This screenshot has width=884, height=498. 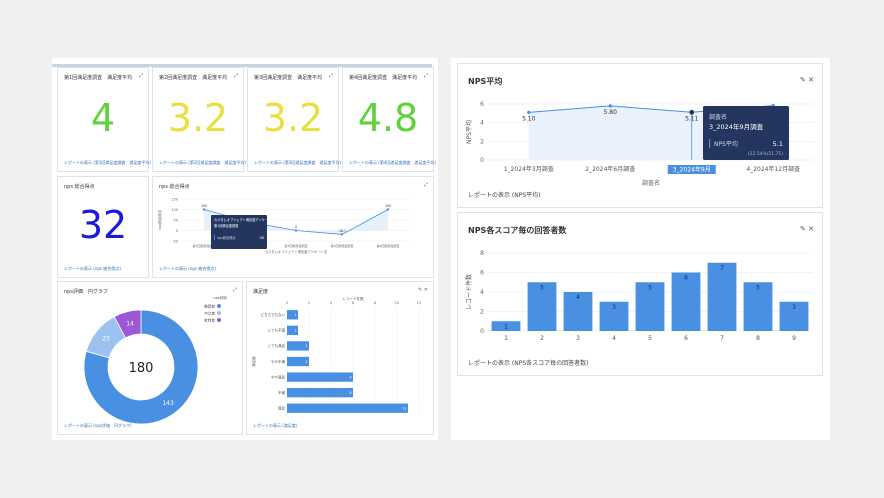 What do you see at coordinates (778, 144) in the screenshot?
I see `tooltip-value: 5.1` at bounding box center [778, 144].